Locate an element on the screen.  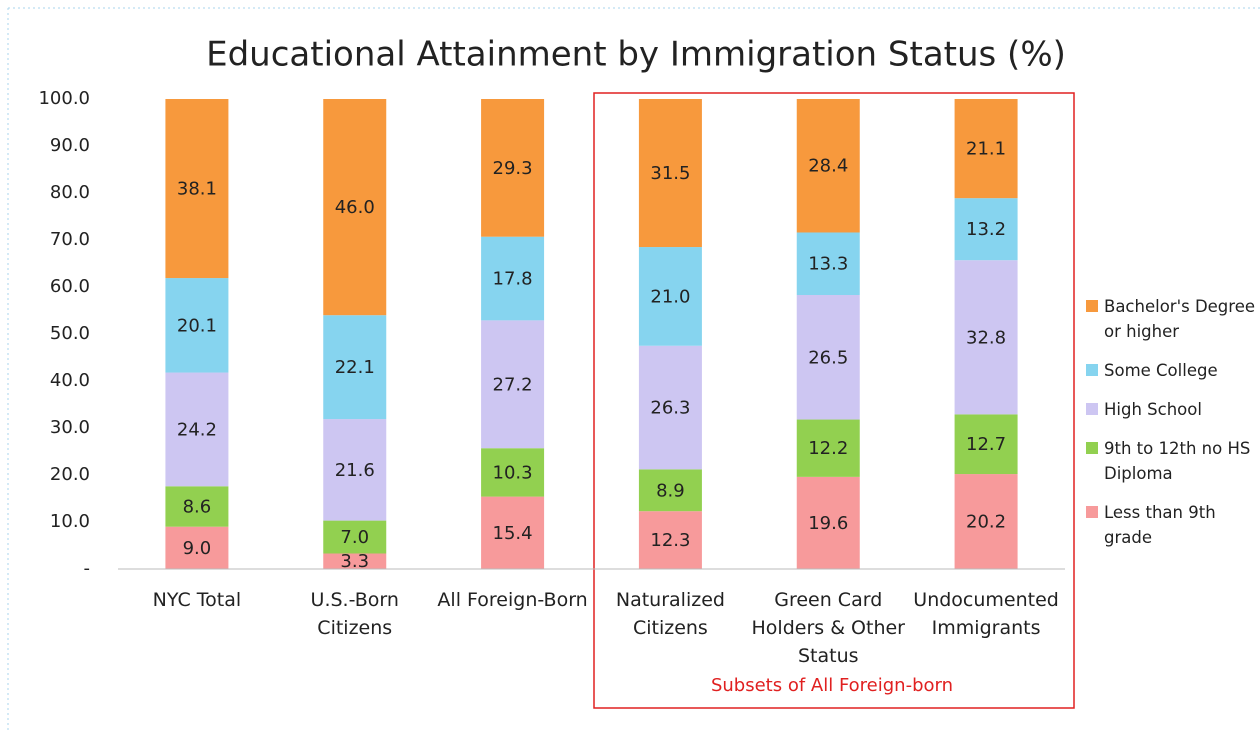
data-label: 21.6 is located at coordinates (355, 470).